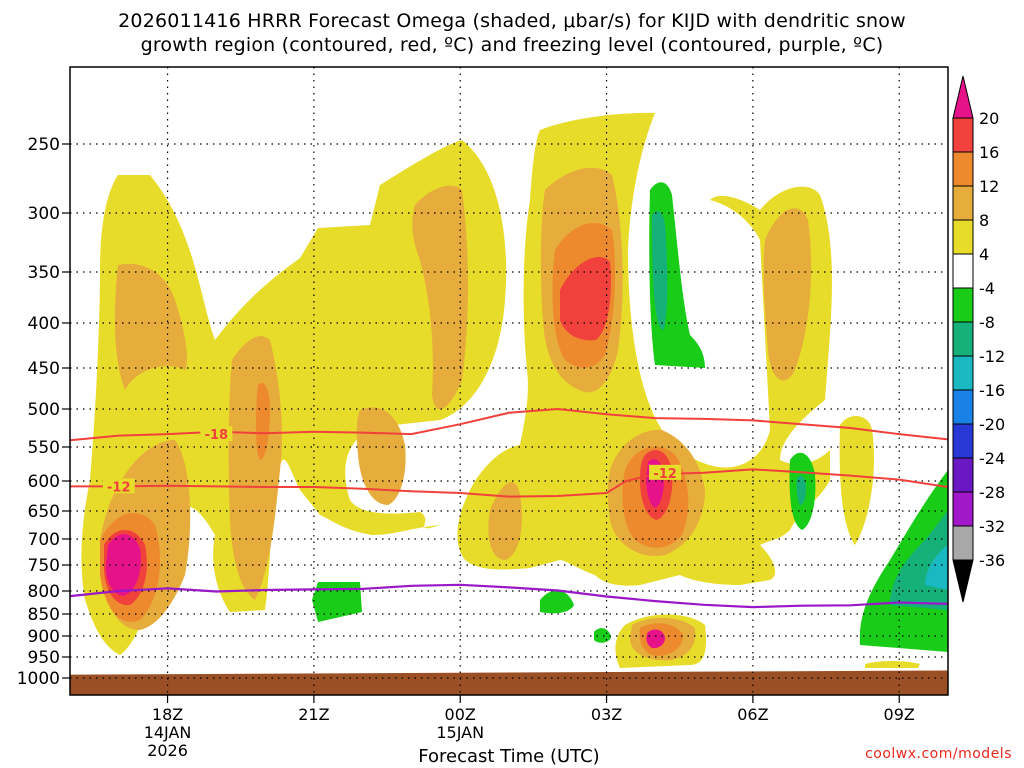 Image resolution: width=1024 pixels, height=768 pixels. I want to click on colorbar-top-arrow, so click(963, 97).